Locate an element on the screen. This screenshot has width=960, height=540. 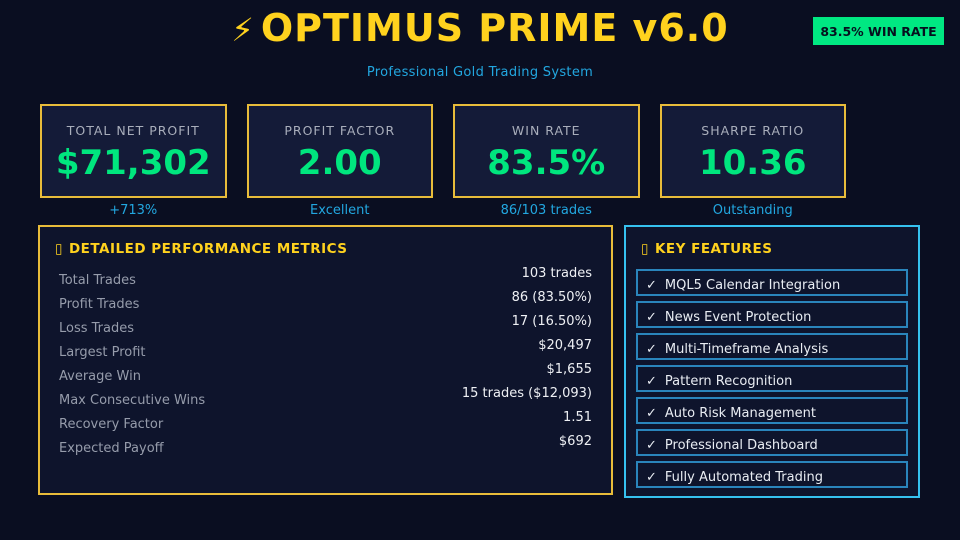
performance-metrics-title: ▯ DETAILED PERFORMANCE METRICS is located at coordinates (325, 249).